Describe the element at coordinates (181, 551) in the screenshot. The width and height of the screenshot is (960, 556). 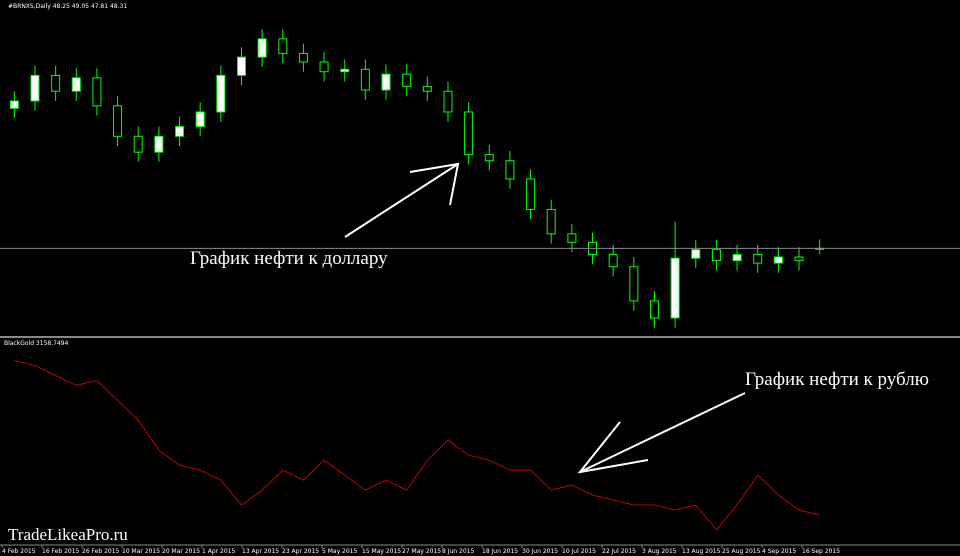
I see `x-tick-label: 20 Mar 2015` at that location.